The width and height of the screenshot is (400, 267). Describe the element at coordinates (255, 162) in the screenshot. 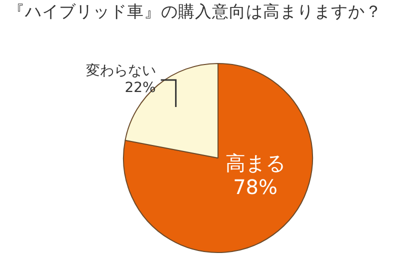

I see `slice-label: 高まる` at that location.